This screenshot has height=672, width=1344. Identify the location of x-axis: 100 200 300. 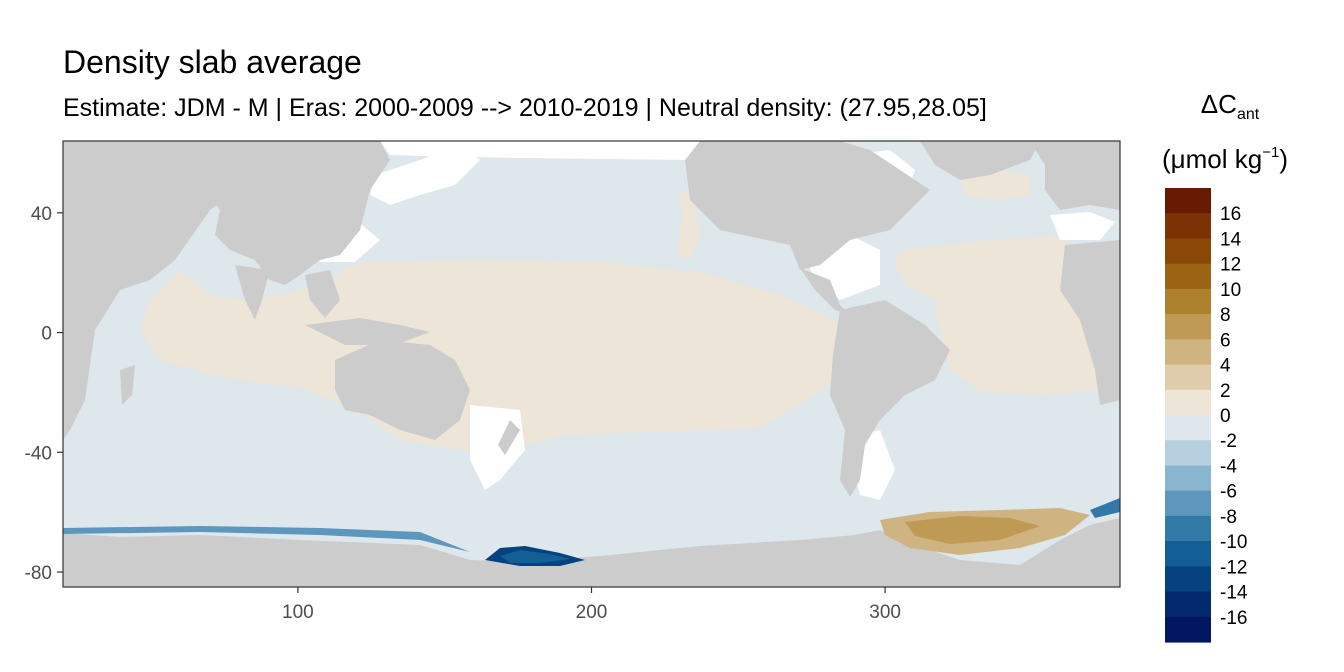
(591, 605).